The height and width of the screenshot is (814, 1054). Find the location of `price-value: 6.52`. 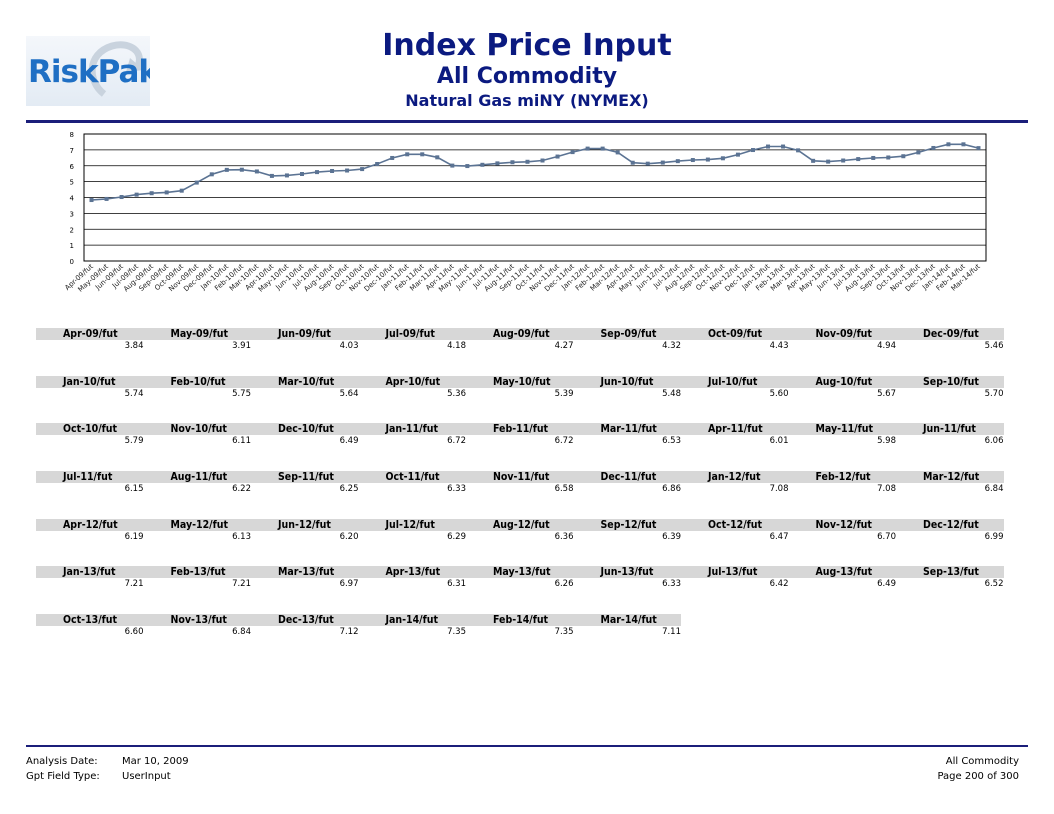

price-value: 6.52 is located at coordinates (994, 584).